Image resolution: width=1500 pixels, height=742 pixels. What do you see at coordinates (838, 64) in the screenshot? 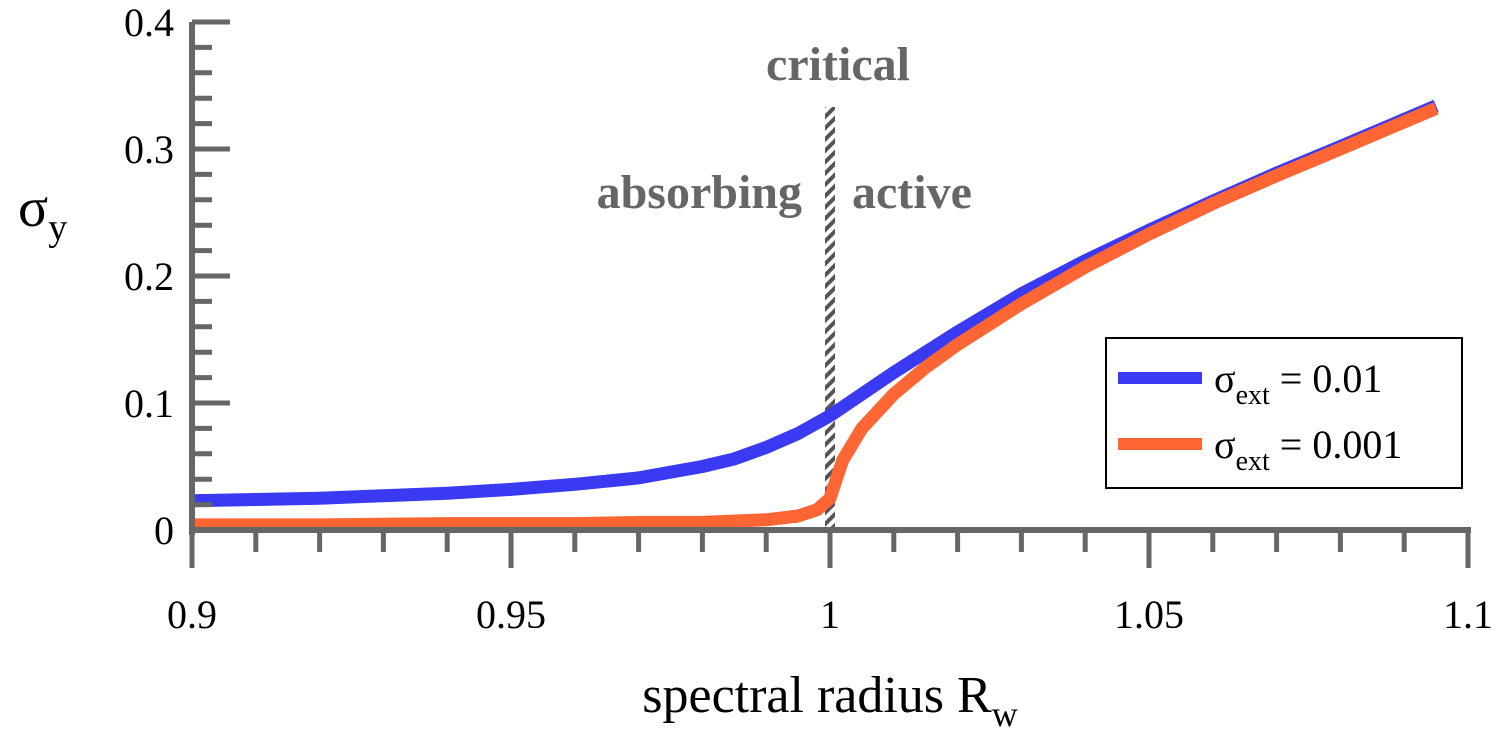
I see `critical-label: critical` at bounding box center [838, 64].